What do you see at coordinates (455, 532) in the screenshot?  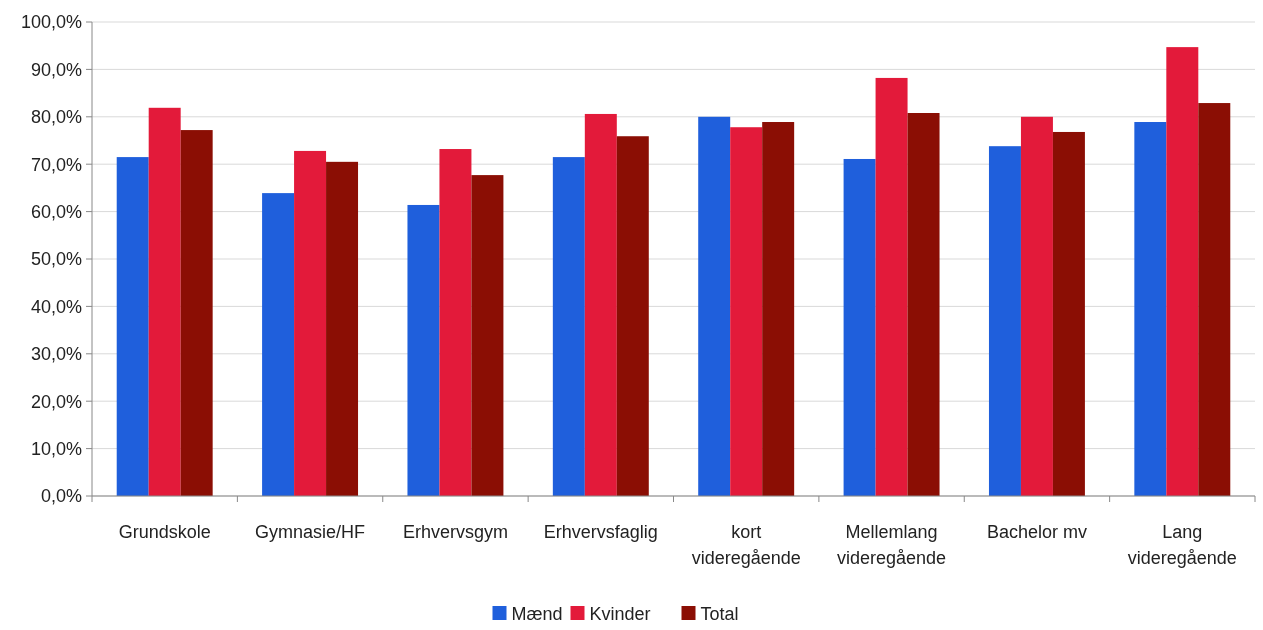 I see `x-tick-label: Erhvervsgym` at bounding box center [455, 532].